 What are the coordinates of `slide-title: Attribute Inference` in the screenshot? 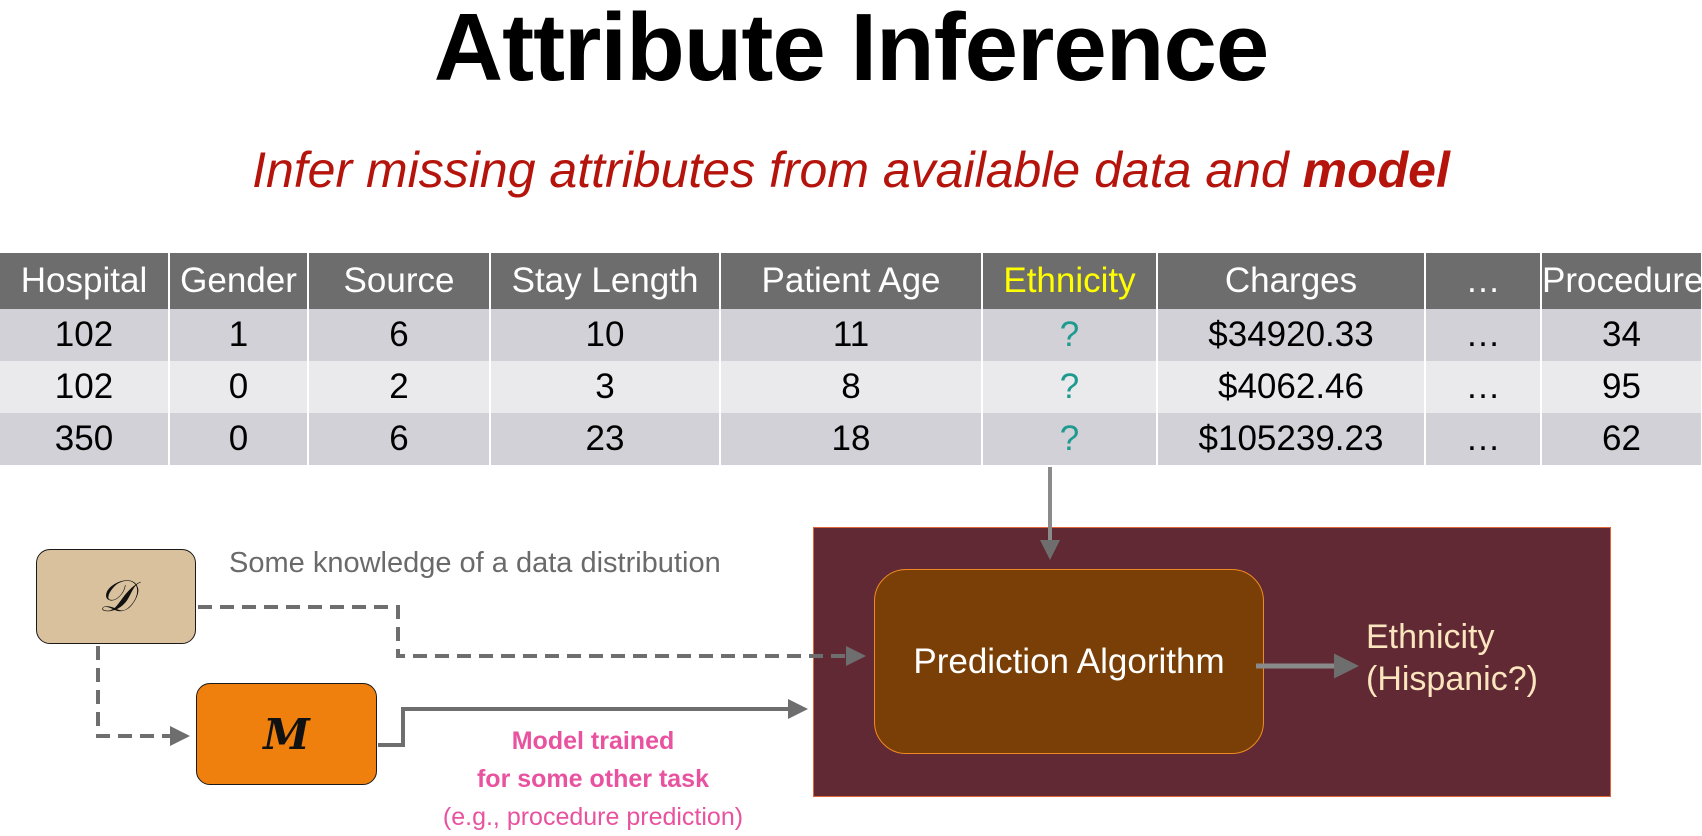 It's located at (851, 50).